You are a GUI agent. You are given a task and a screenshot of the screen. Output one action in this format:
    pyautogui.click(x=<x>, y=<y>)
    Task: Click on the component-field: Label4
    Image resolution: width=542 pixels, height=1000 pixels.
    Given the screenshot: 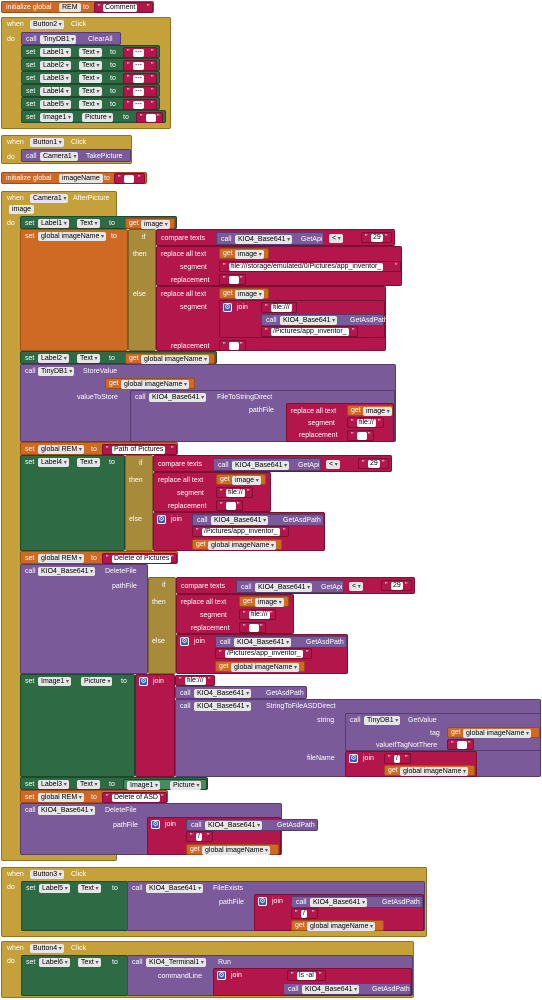 What is the action you would take?
    pyautogui.click(x=53, y=462)
    